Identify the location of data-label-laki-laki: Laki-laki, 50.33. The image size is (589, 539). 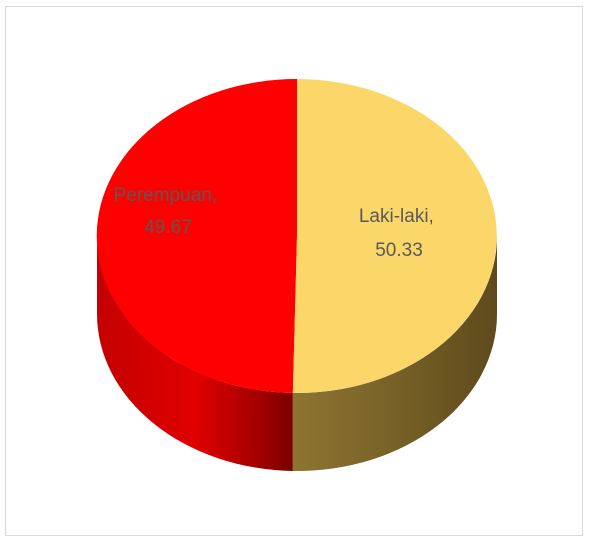
(399, 233).